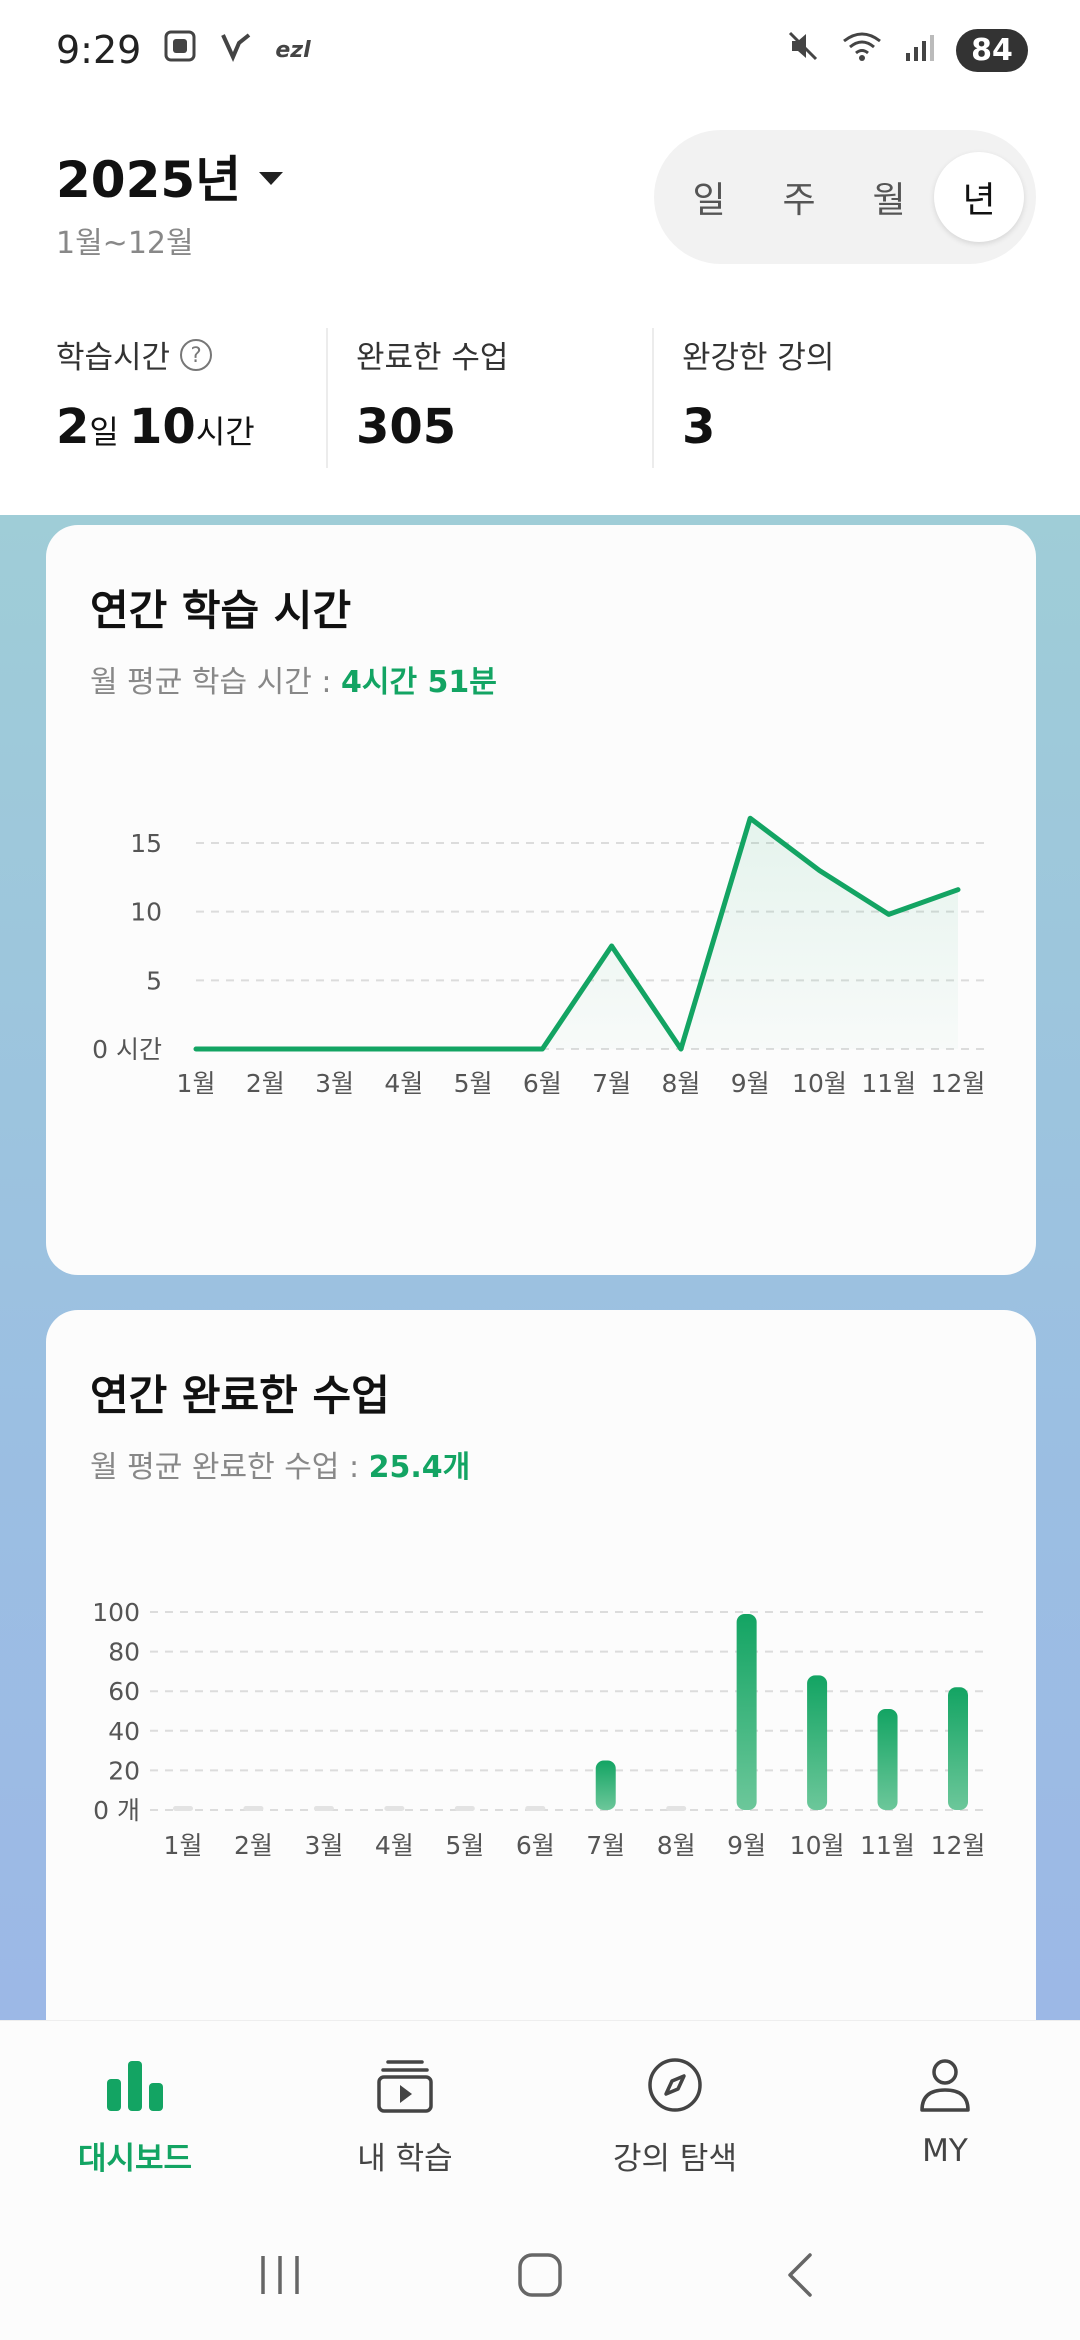  Describe the element at coordinates (135, 2085) in the screenshot. I see `bar-chart-icon` at that location.